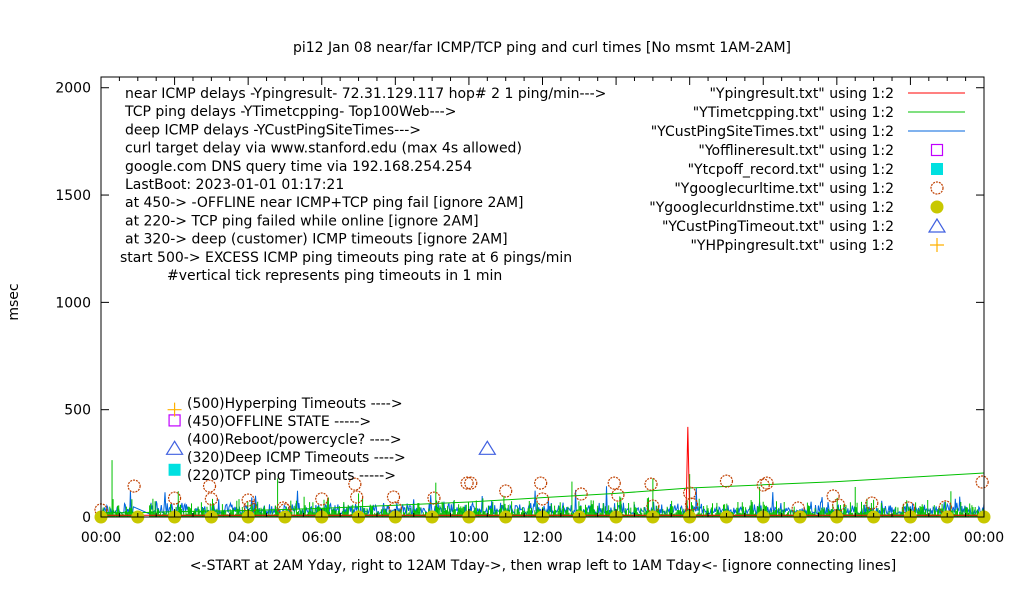 This screenshot has height=604, width=1020. Describe the element at coordinates (73, 196) in the screenshot. I see `y-tick-label: 1500` at that location.